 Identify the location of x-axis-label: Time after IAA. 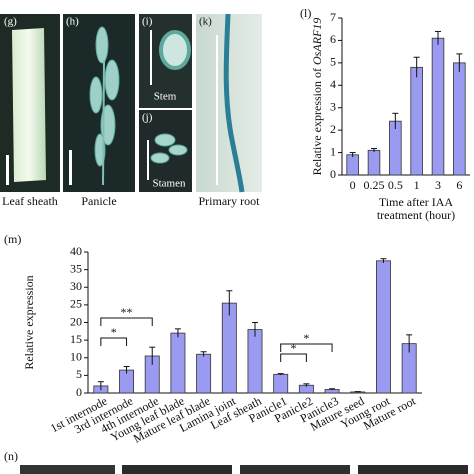
(416, 202).